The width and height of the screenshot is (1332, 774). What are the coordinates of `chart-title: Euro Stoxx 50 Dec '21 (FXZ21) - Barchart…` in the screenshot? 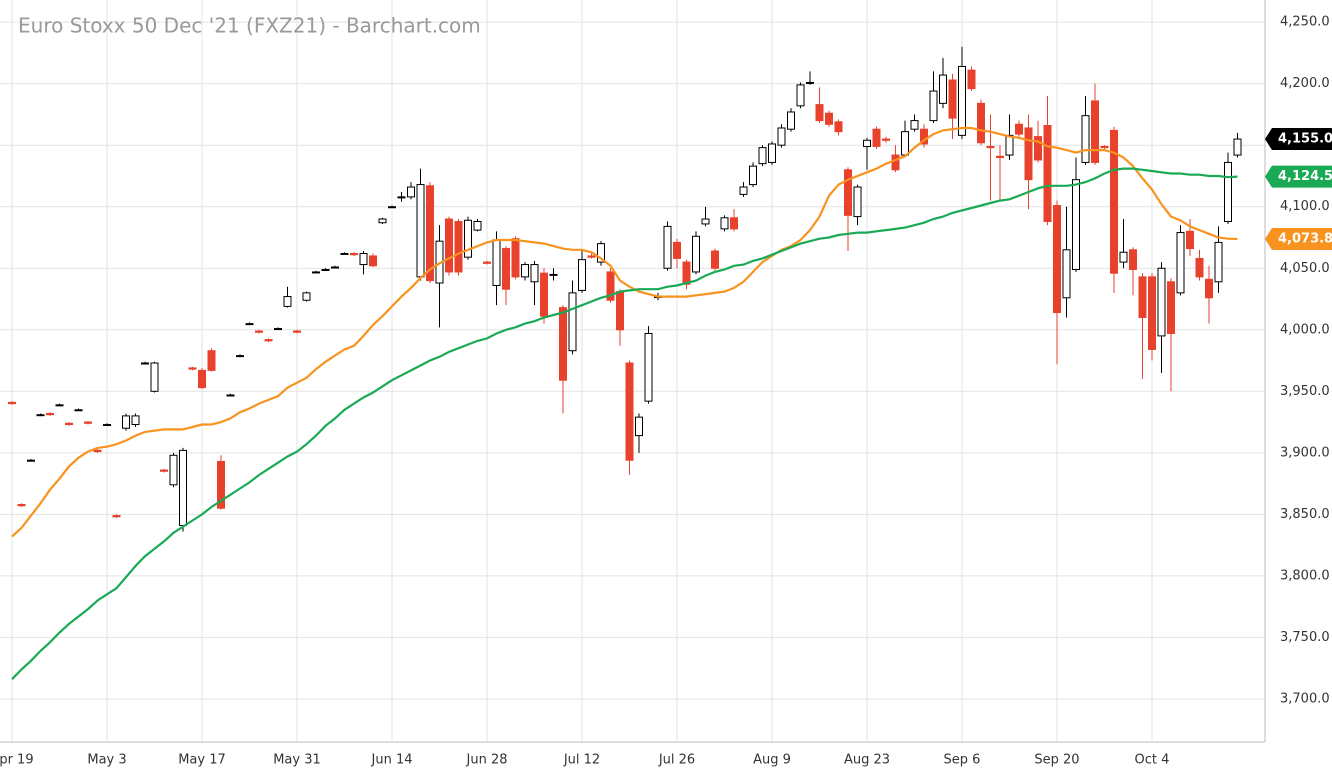 It's located at (249, 26).